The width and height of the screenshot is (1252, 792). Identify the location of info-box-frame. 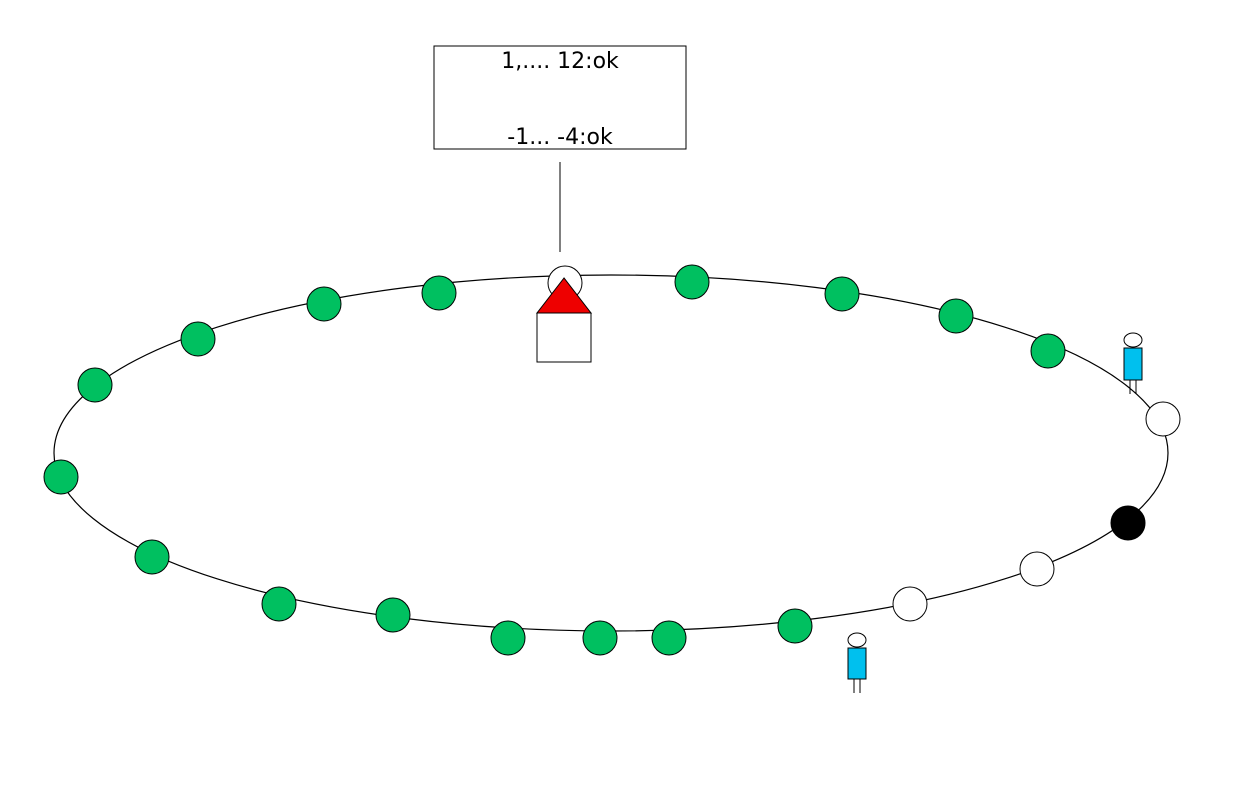
(560, 97).